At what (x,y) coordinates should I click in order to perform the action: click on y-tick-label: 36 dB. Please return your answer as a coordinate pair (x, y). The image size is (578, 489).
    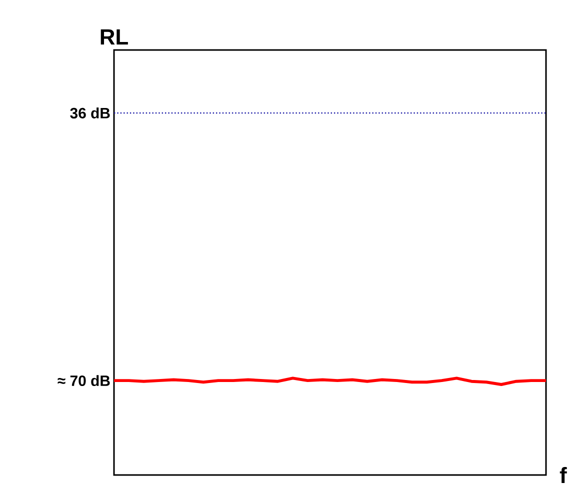
    Looking at the image, I should click on (90, 112).